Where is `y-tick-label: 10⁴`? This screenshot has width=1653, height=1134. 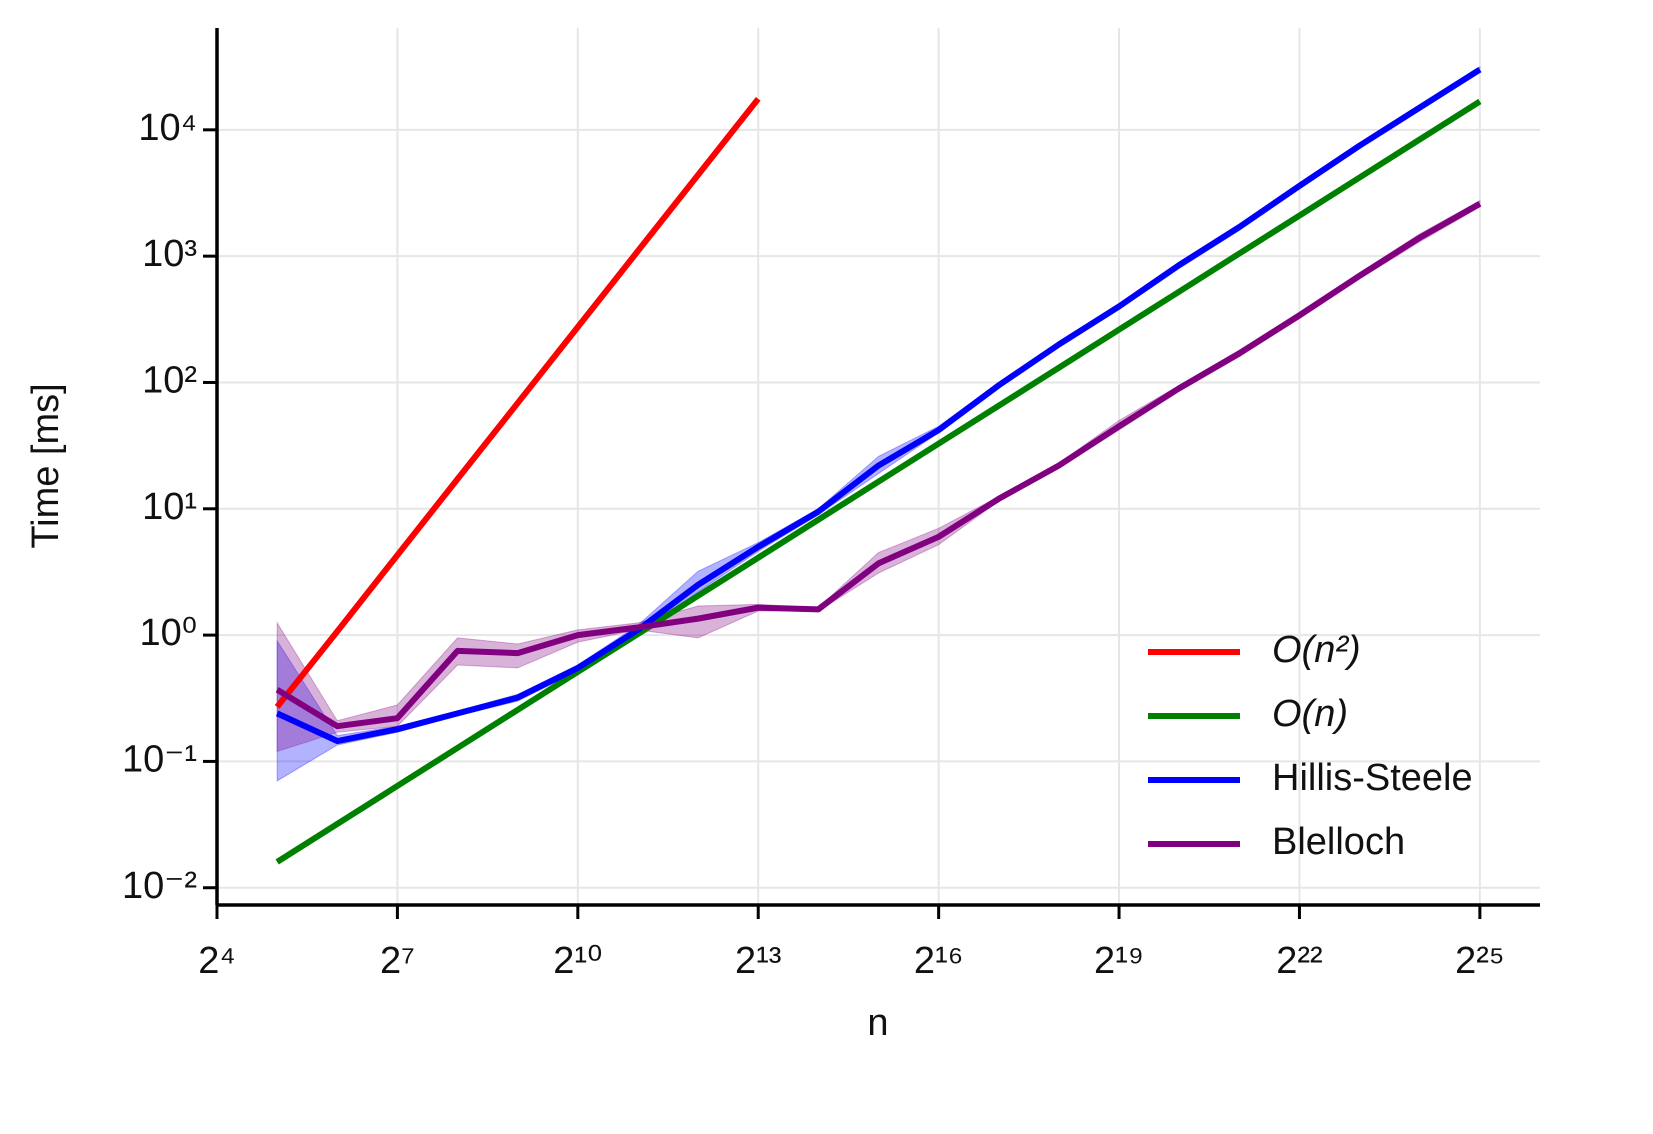 y-tick-label: 10⁴ is located at coordinates (167, 128).